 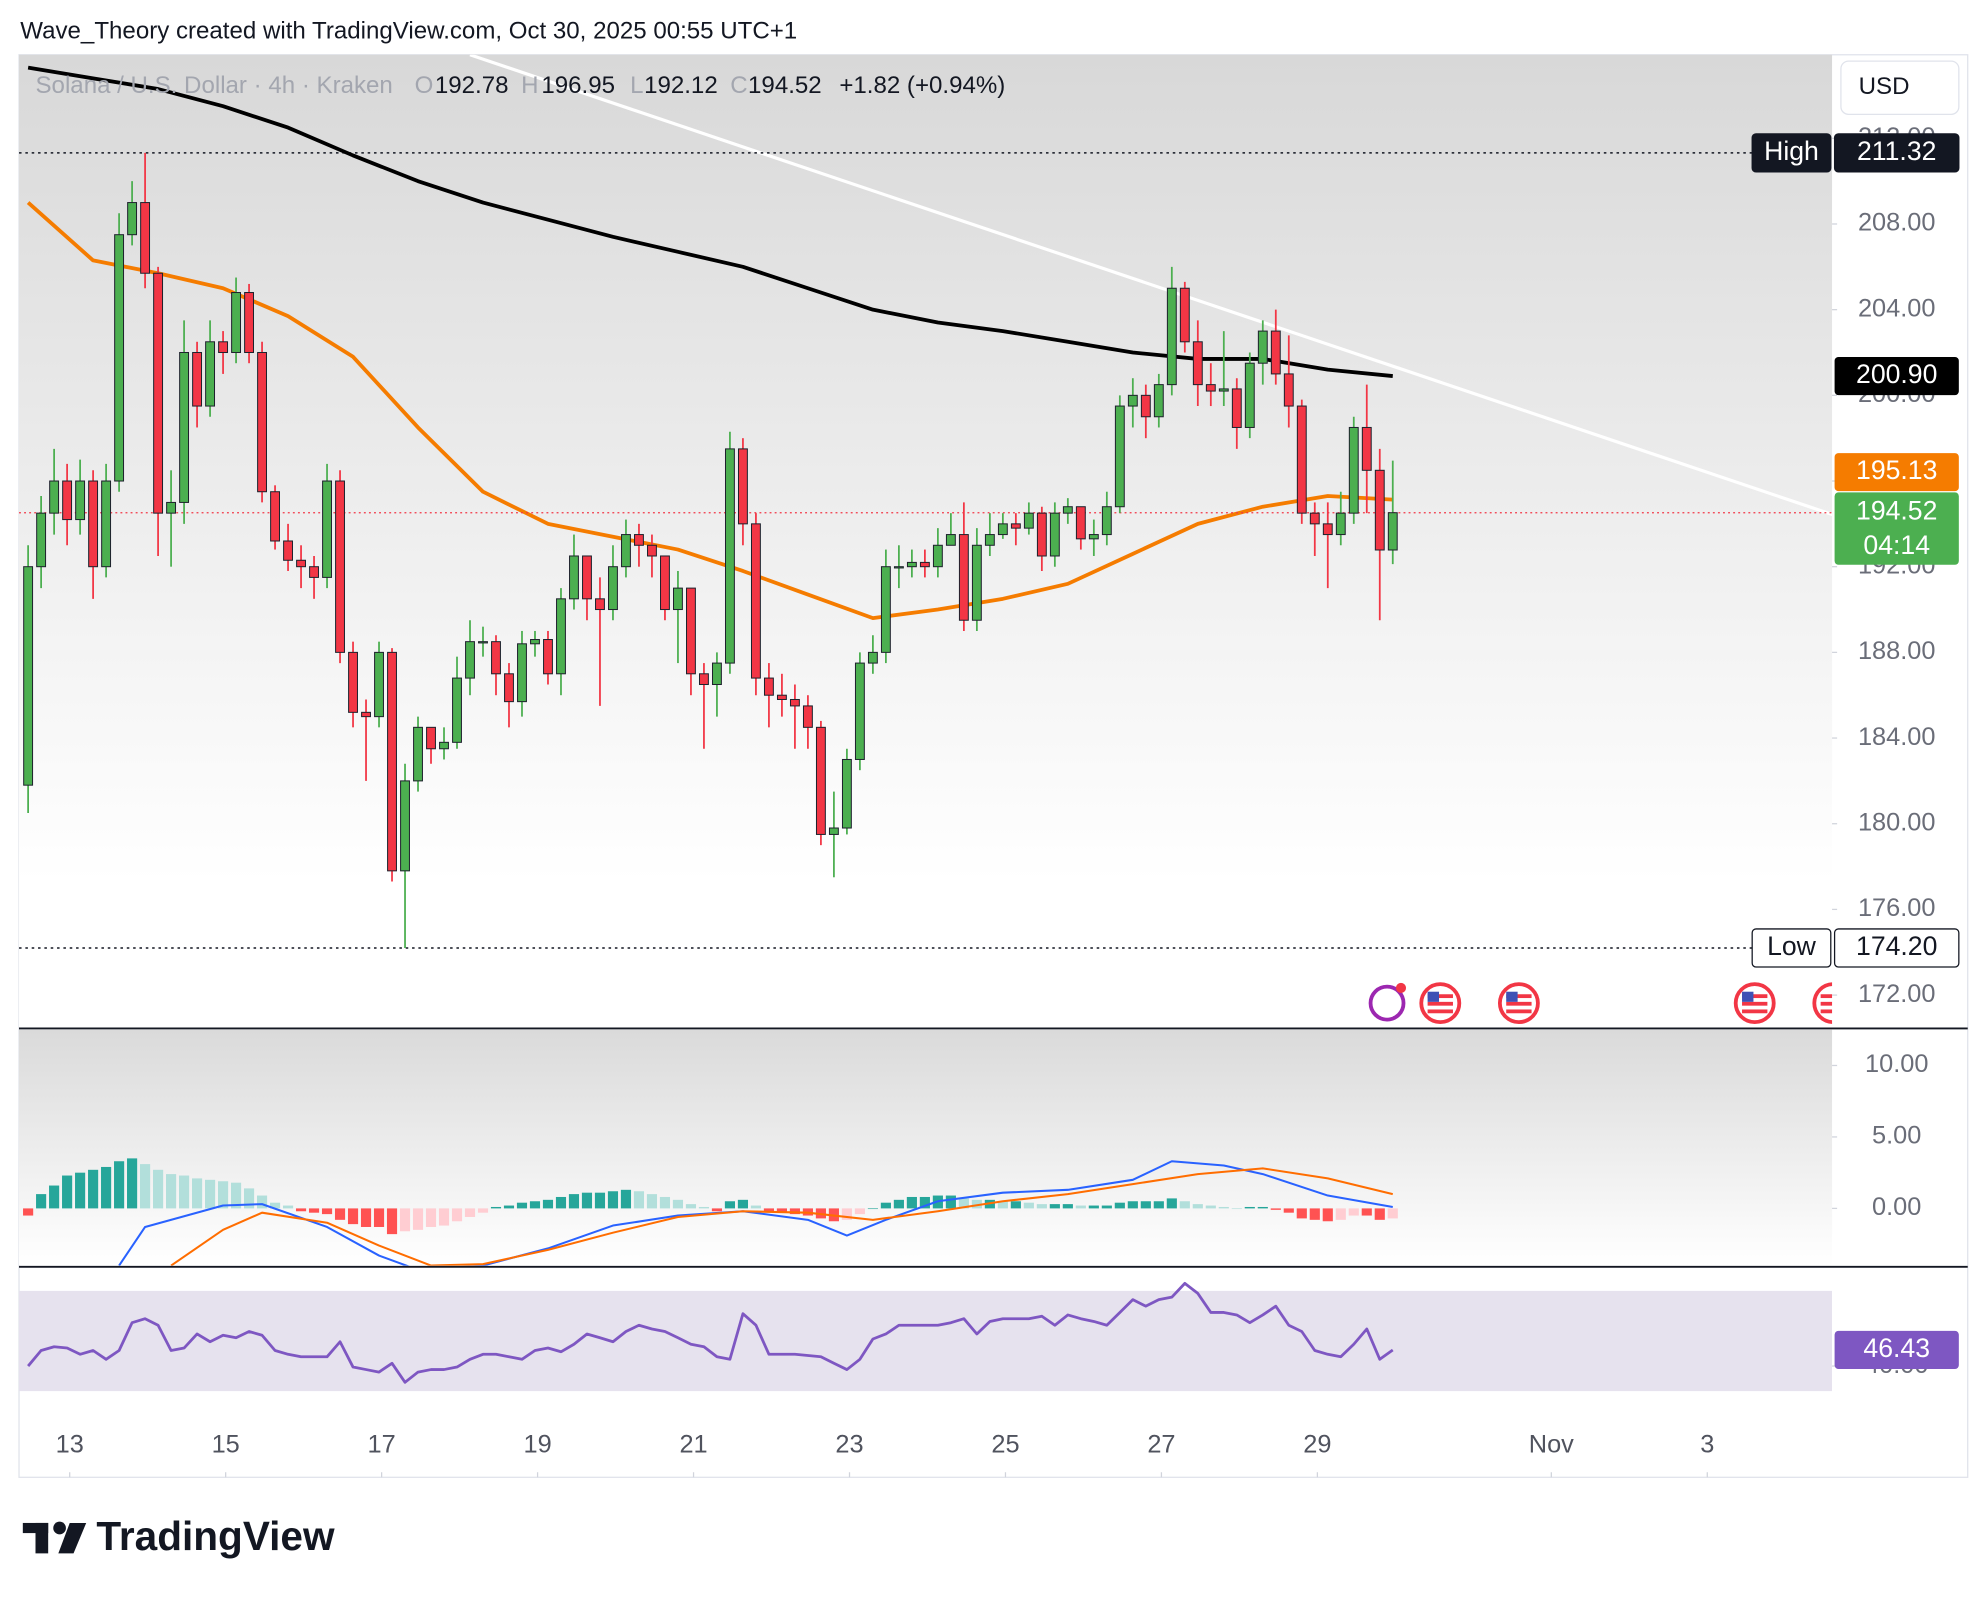 What do you see at coordinates (849, 1444) in the screenshot?
I see `x-tick-label: 23` at bounding box center [849, 1444].